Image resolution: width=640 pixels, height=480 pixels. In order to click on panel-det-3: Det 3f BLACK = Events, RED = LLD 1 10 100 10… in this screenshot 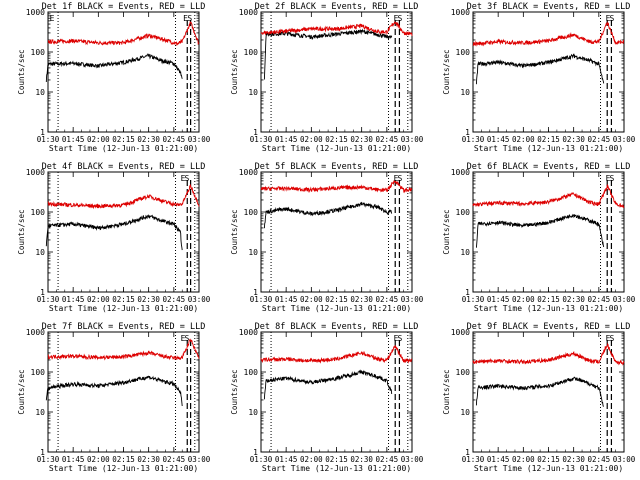, I will do `click(539, 77)`.